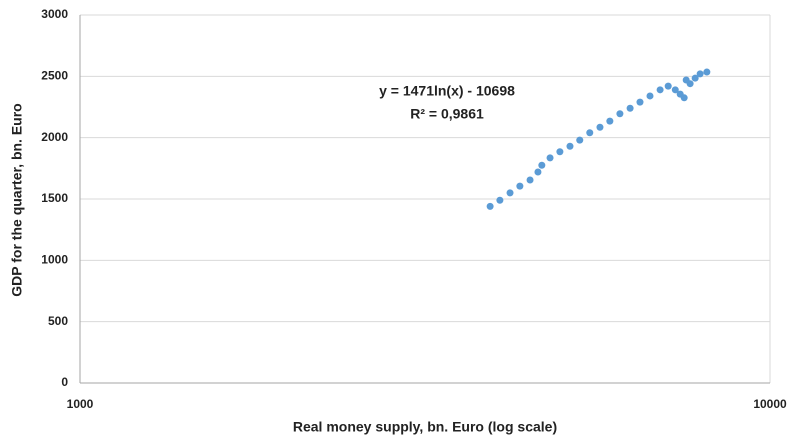 This screenshot has height=441, width=791. What do you see at coordinates (54, 137) in the screenshot?
I see `y-tick-label: 2000` at bounding box center [54, 137].